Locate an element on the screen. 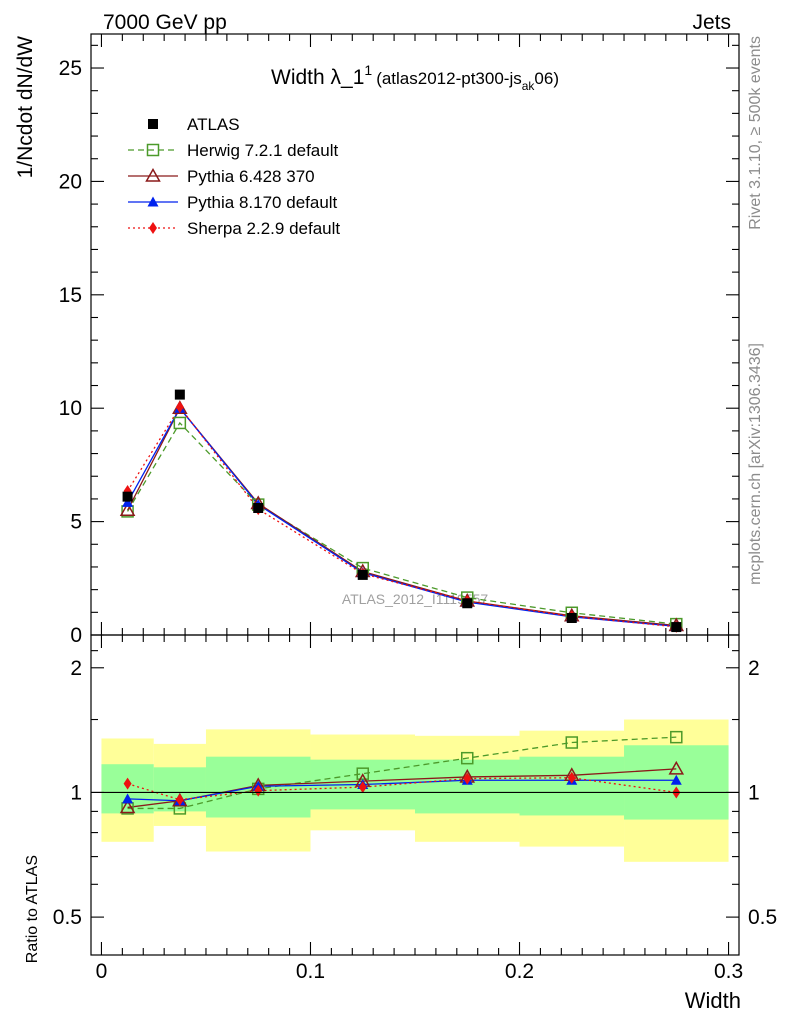 Image resolution: width=786 pixels, height=1024 pixels. legend-label-sherpa: Sherpa 2.2.9 default is located at coordinates (263, 228).